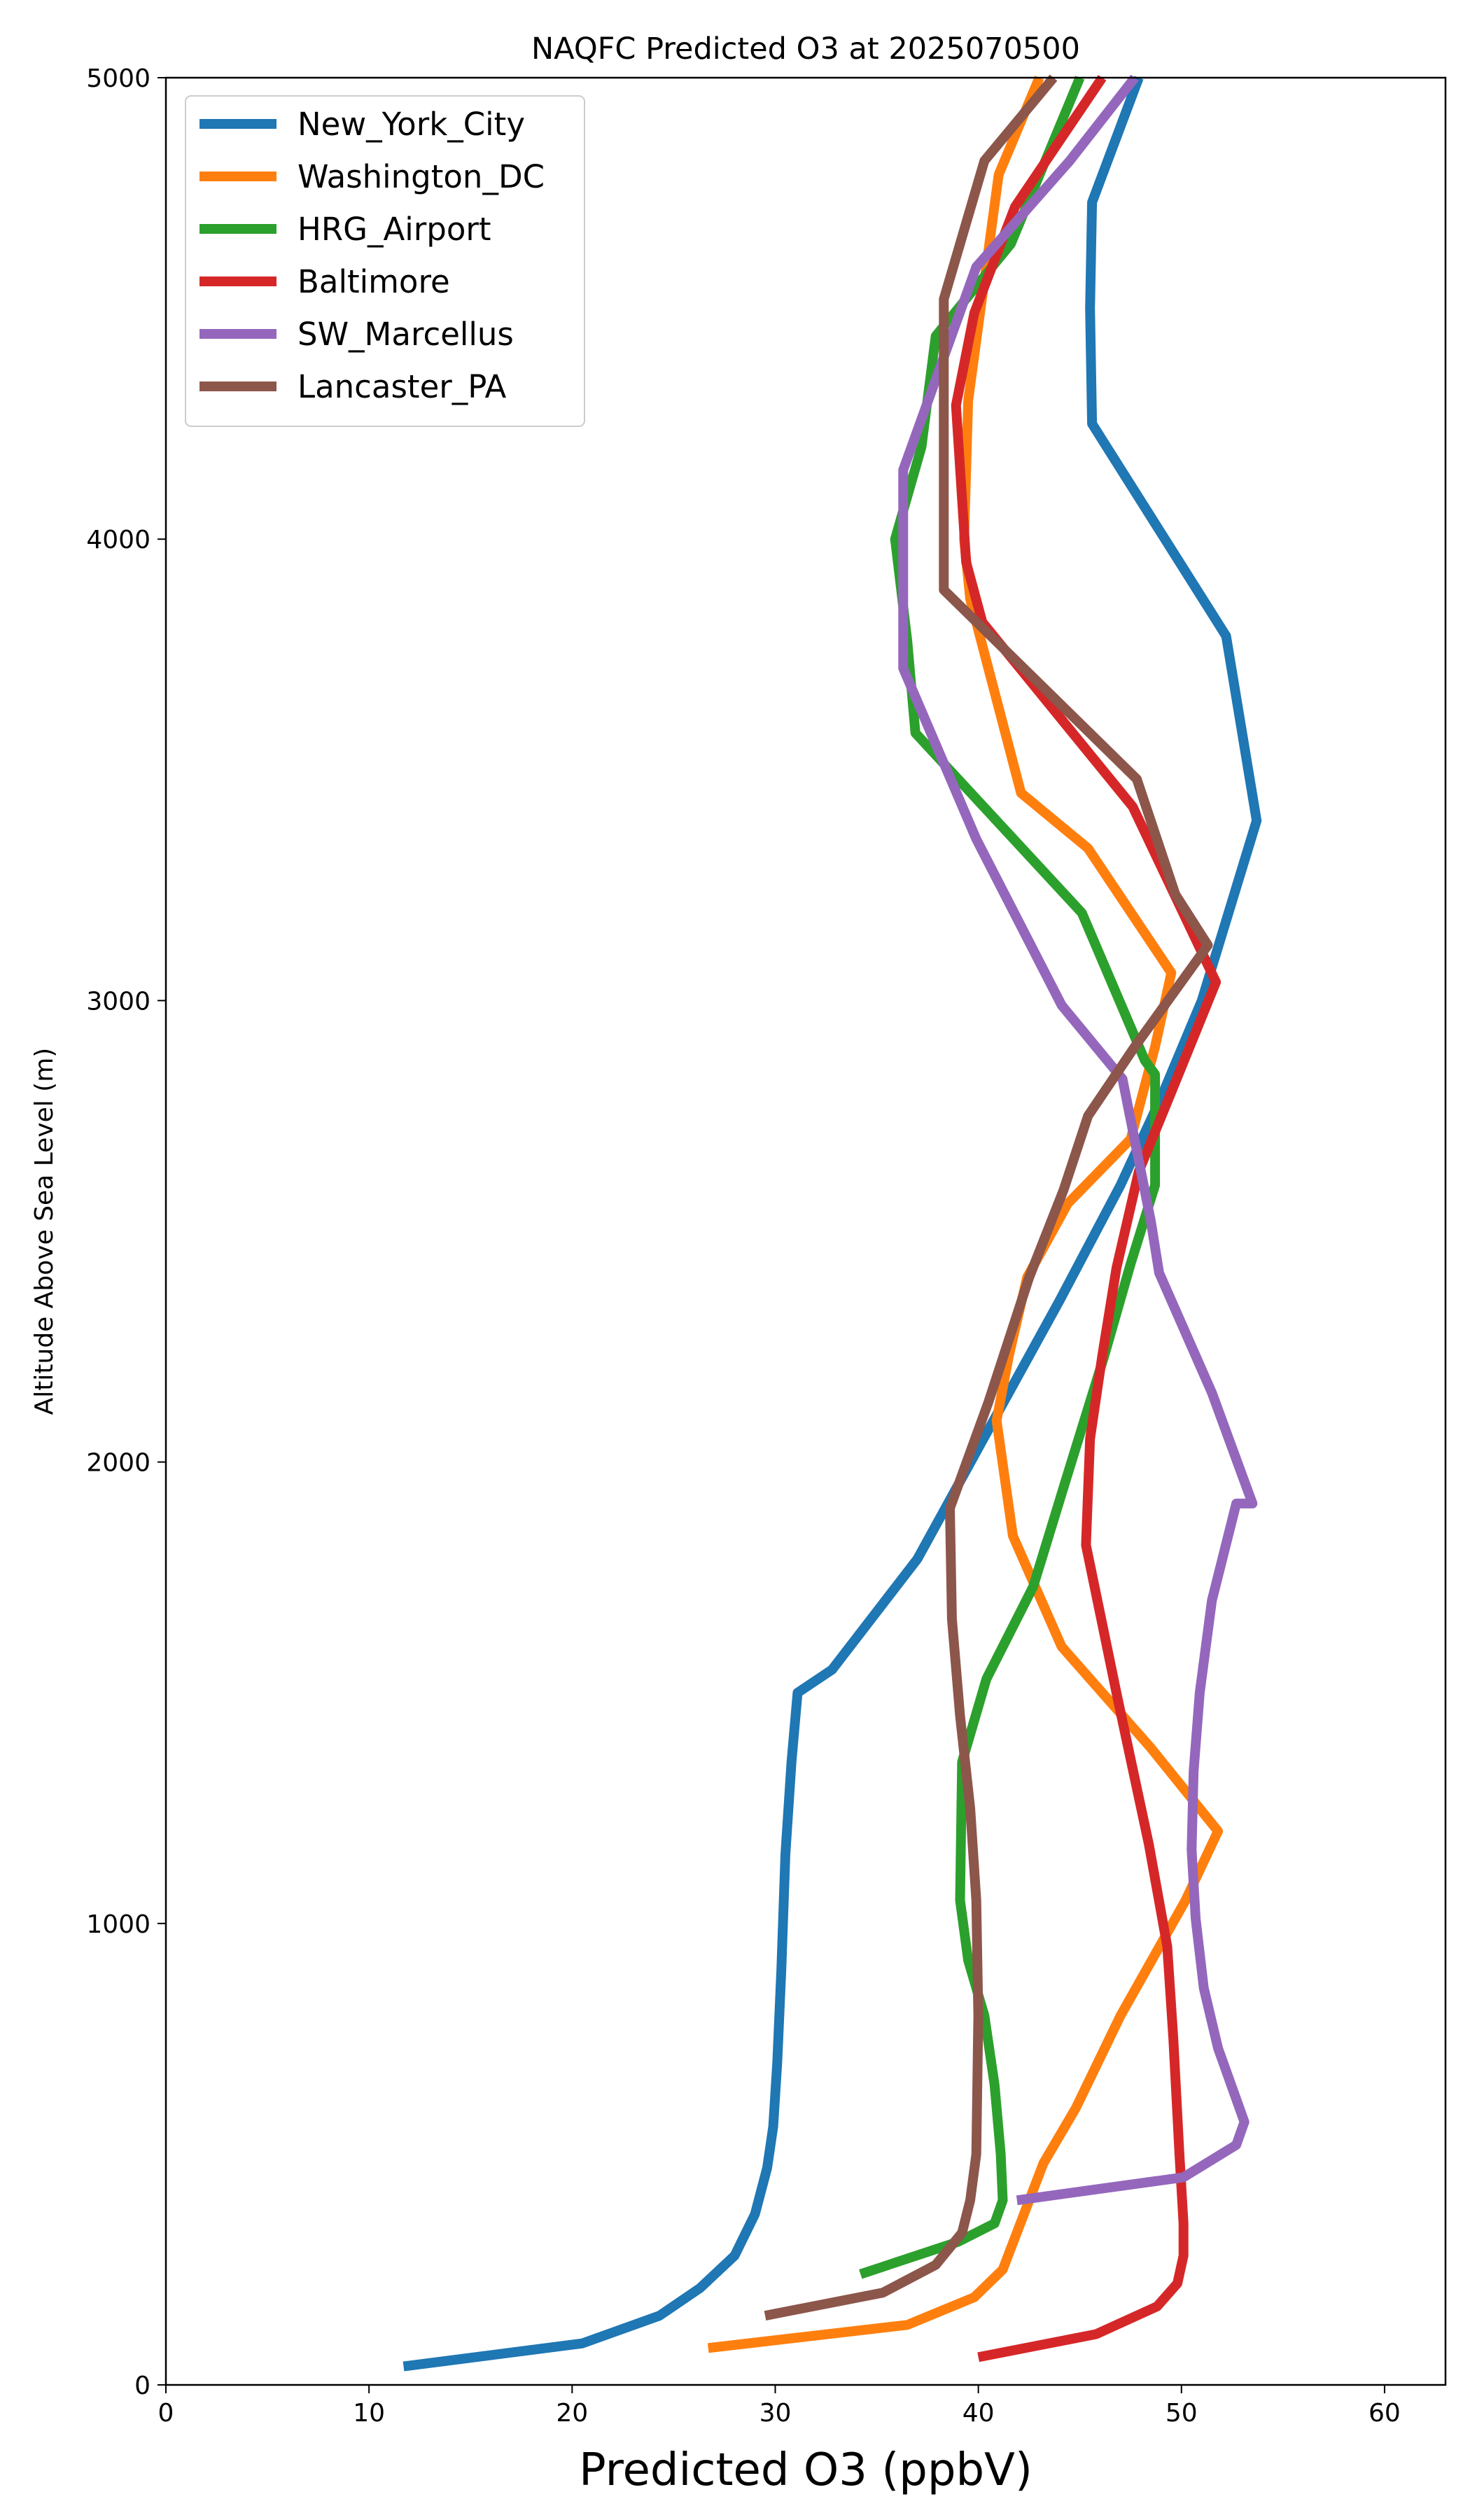  I want to click on y-tick-label: 3000, so click(118, 1001).